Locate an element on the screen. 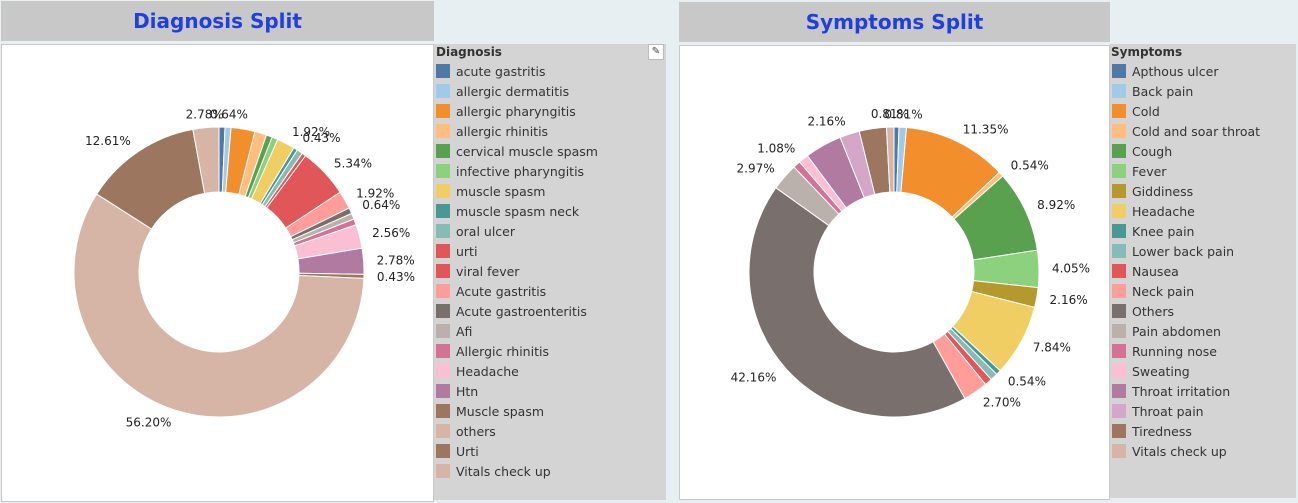  diagnosis-legend-item-afi: Afi is located at coordinates (454, 331).